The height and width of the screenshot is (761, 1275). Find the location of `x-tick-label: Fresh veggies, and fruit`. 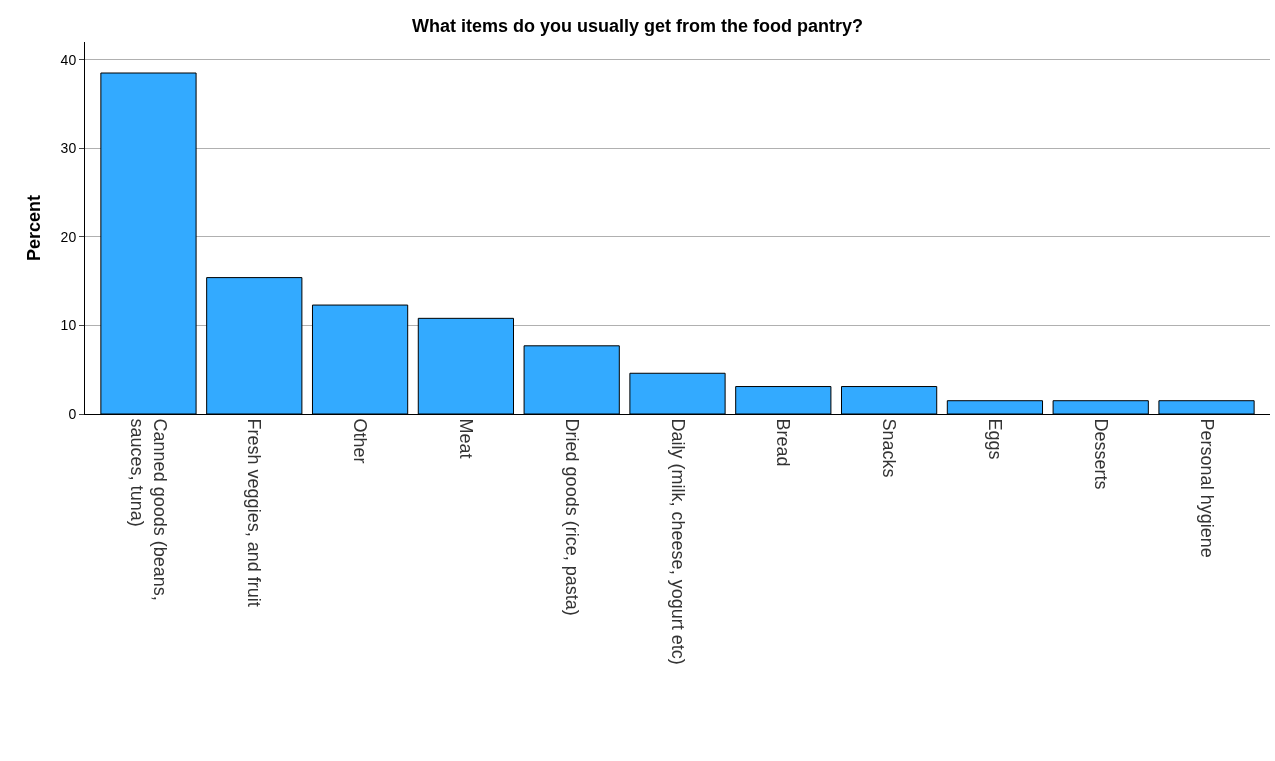

x-tick-label: Fresh veggies, and fruit is located at coordinates (254, 512).